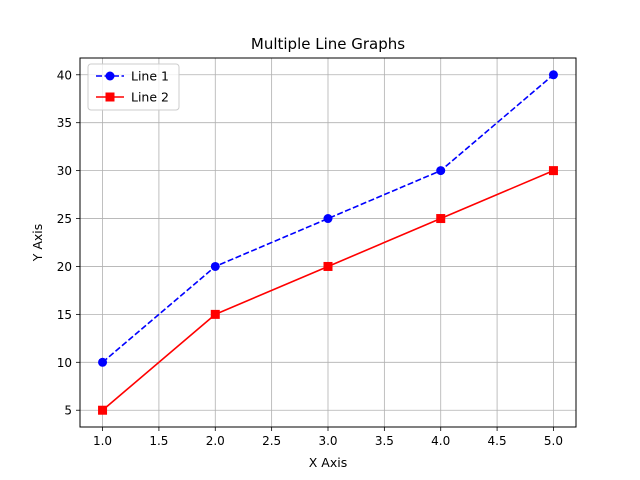 The image size is (640, 480). I want to click on chart-title: Multiple Line Graphs, so click(328, 44).